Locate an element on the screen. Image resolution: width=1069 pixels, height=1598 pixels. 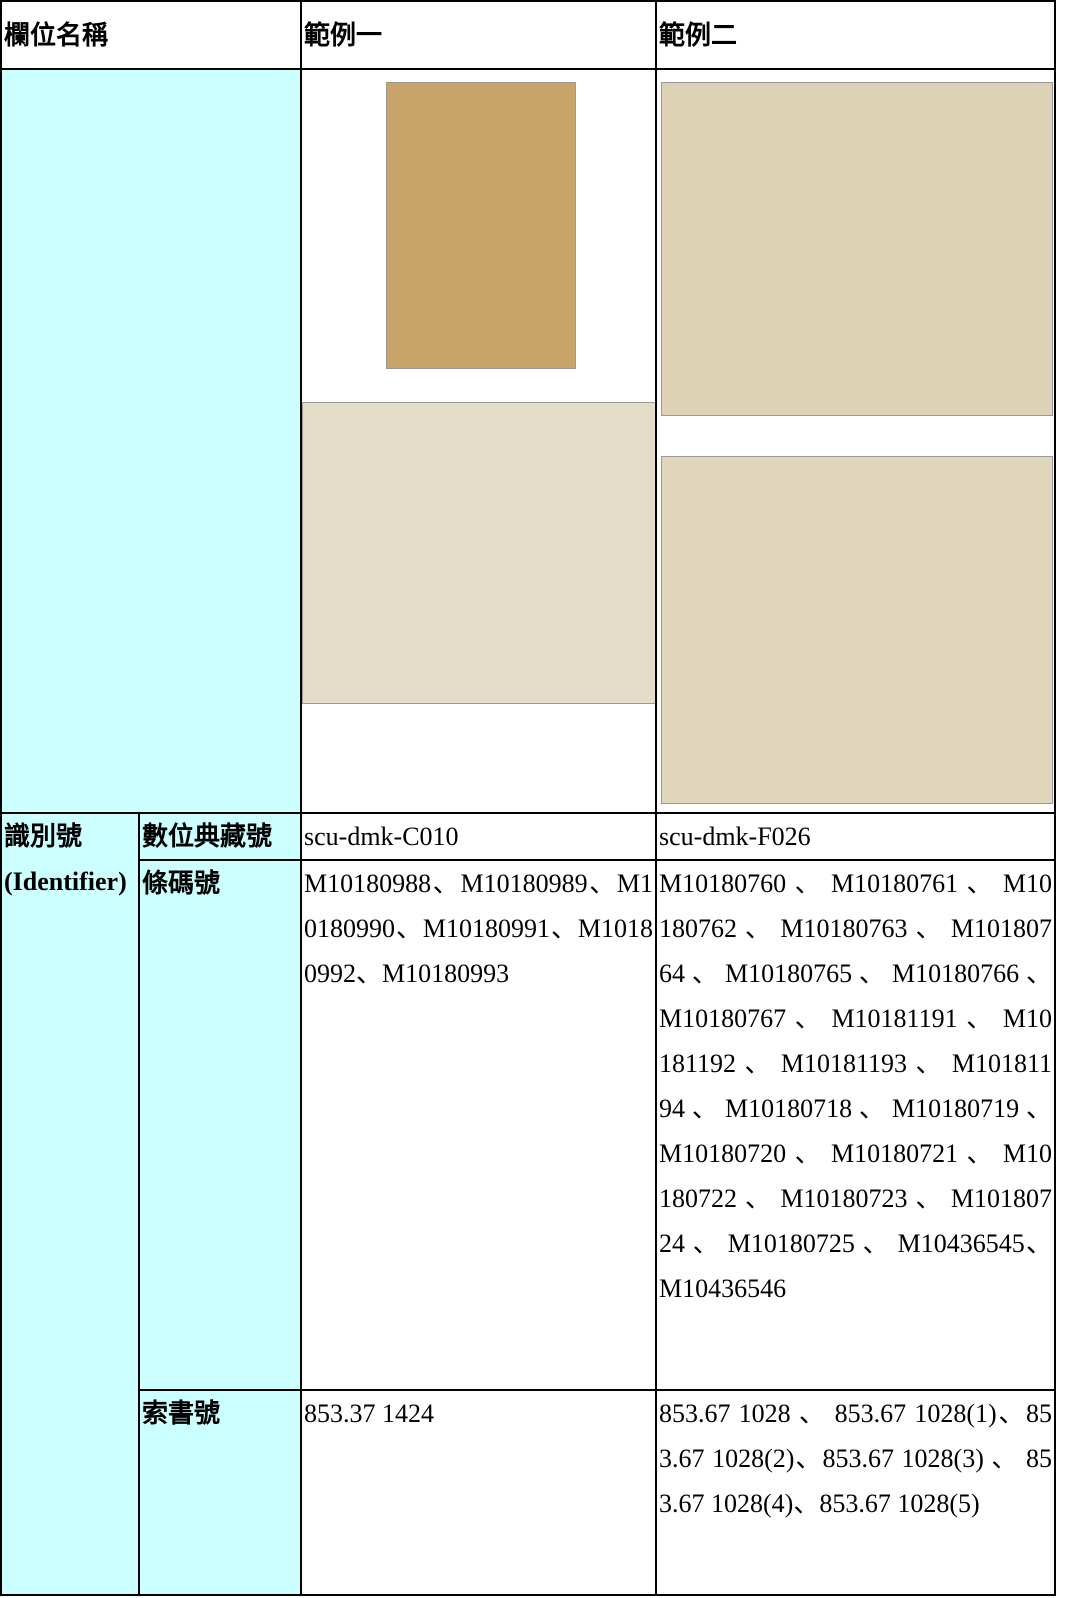
value-cell: scu-dmk-C010 is located at coordinates (479, 836).